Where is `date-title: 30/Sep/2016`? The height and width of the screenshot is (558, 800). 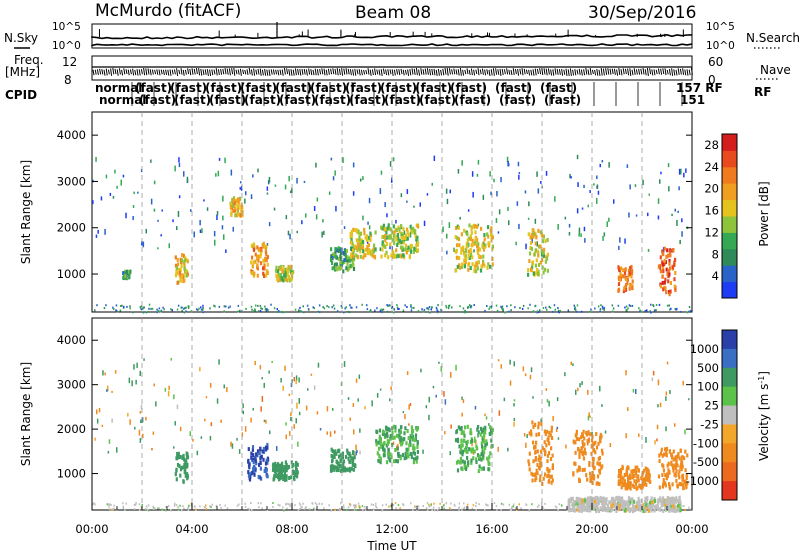 date-title: 30/Sep/2016 is located at coordinates (642, 13).